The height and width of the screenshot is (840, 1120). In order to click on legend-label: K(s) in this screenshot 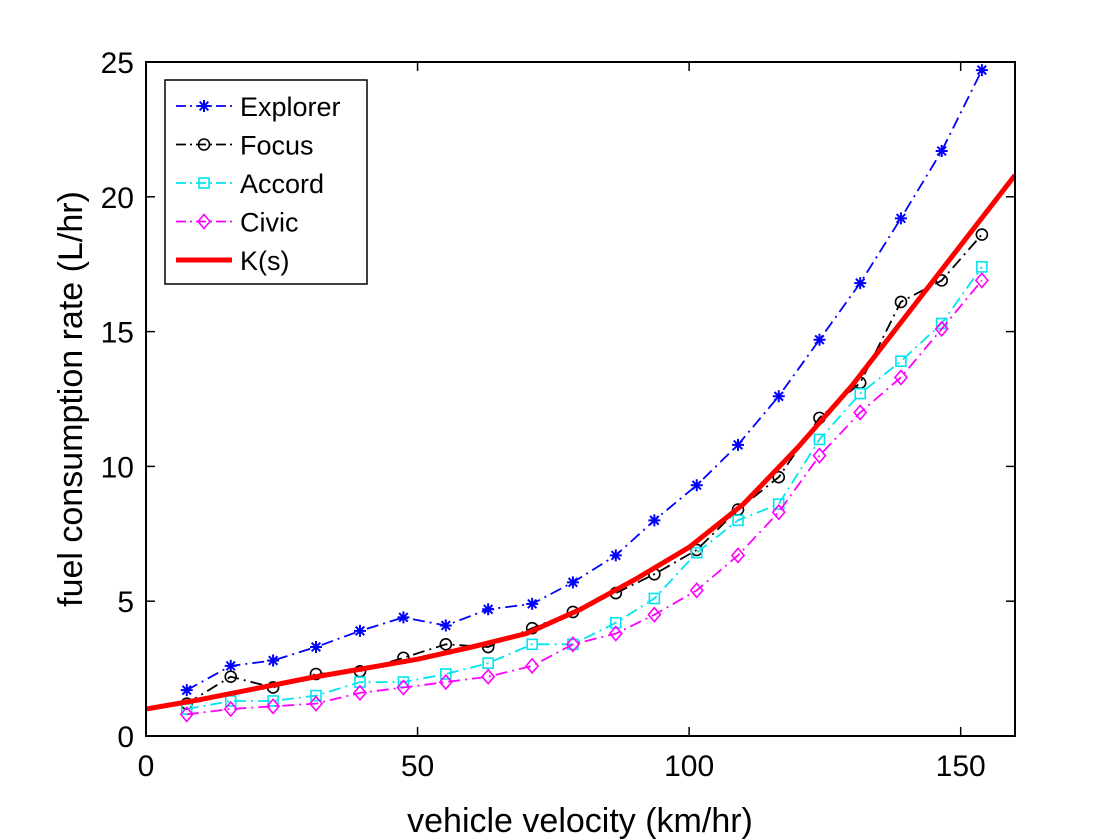, I will do `click(265, 261)`.